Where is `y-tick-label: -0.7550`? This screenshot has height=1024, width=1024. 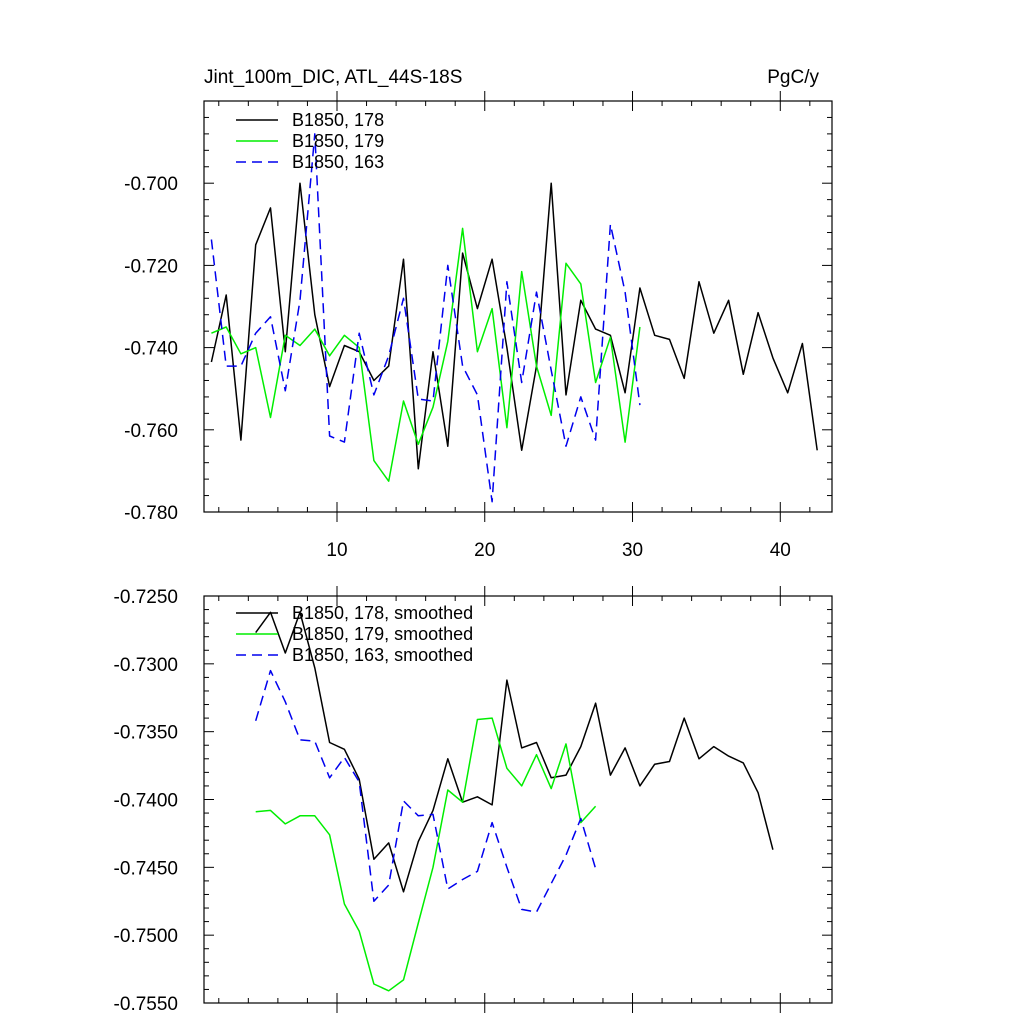
y-tick-label: -0.7550 is located at coordinates (146, 1004).